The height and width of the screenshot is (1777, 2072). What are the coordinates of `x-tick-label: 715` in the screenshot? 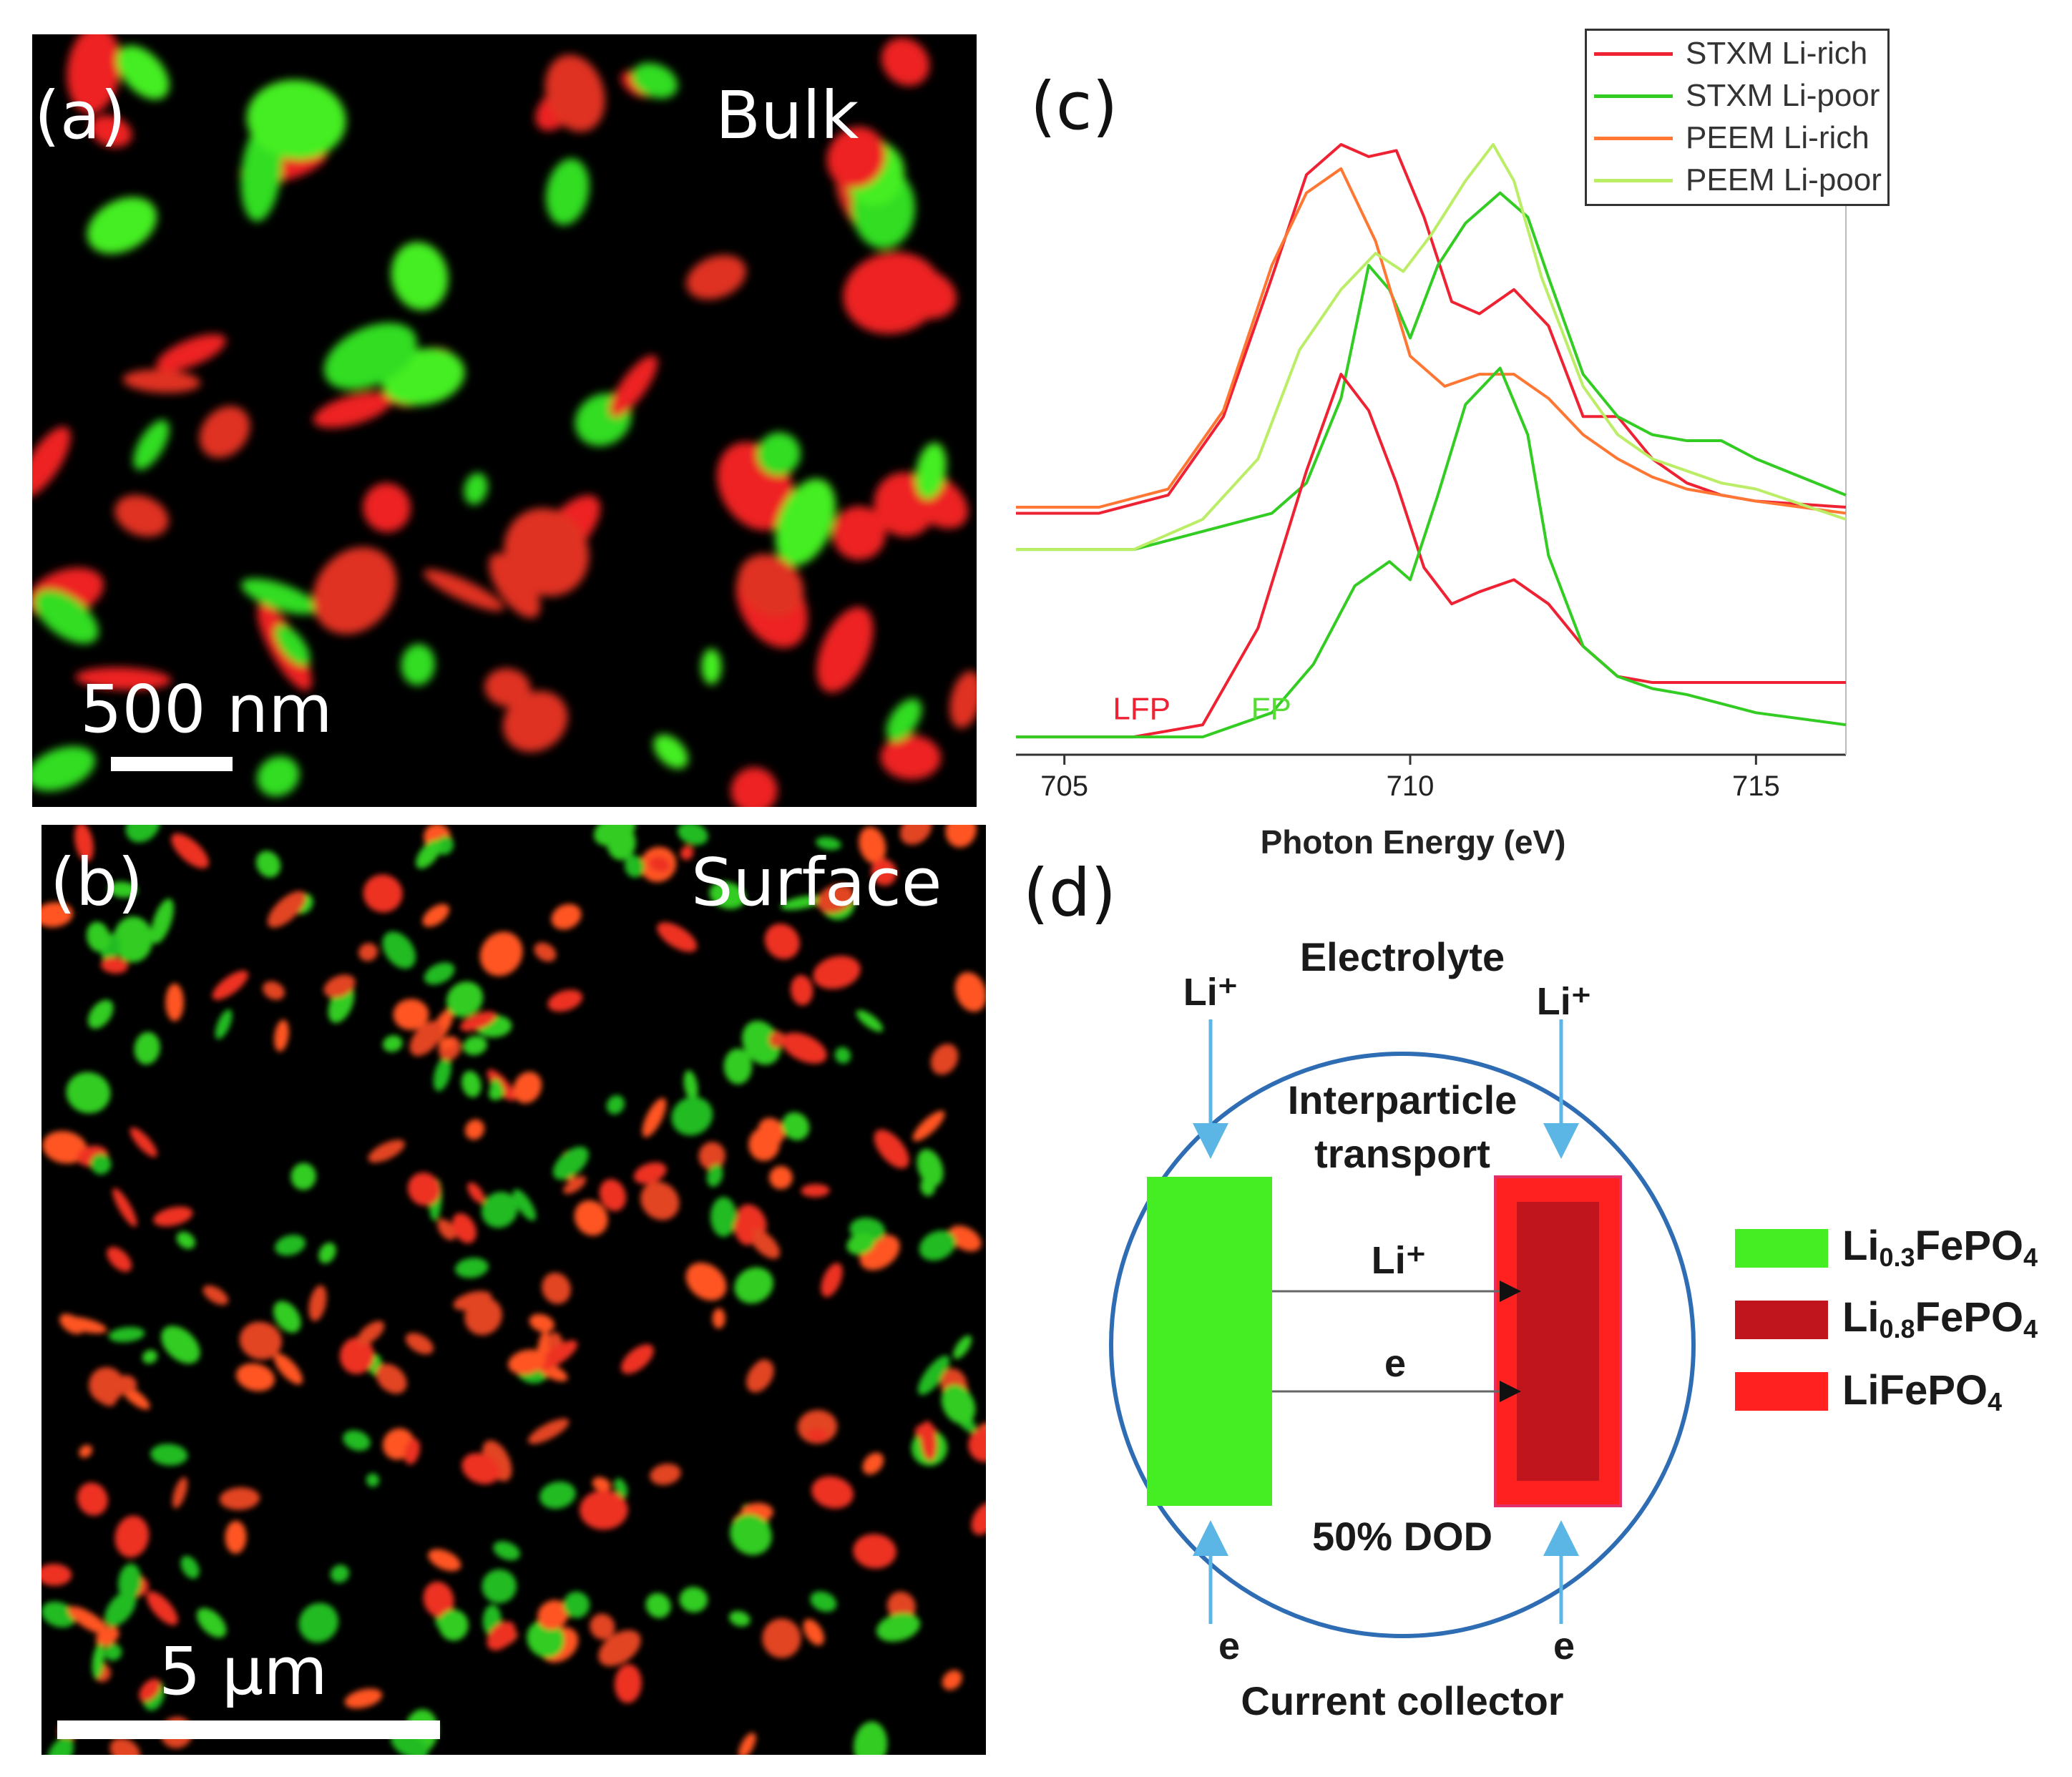 It's located at (1756, 786).